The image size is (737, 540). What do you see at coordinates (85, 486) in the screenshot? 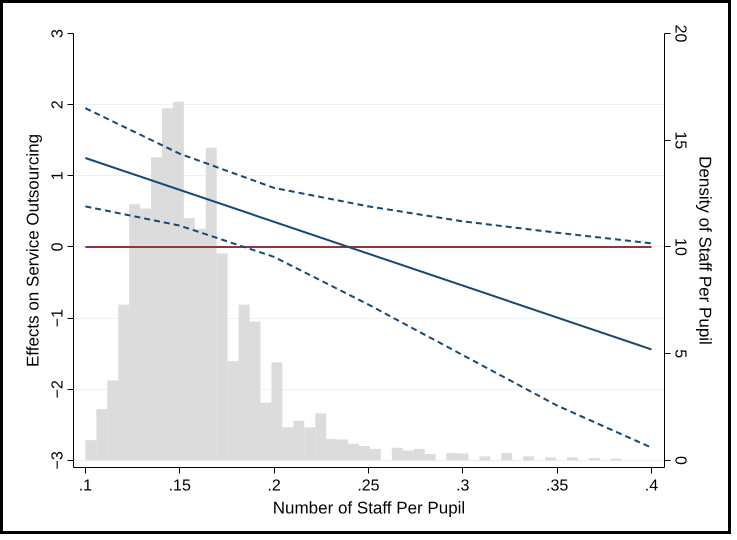
I see `x-tick-label: .1` at bounding box center [85, 486].